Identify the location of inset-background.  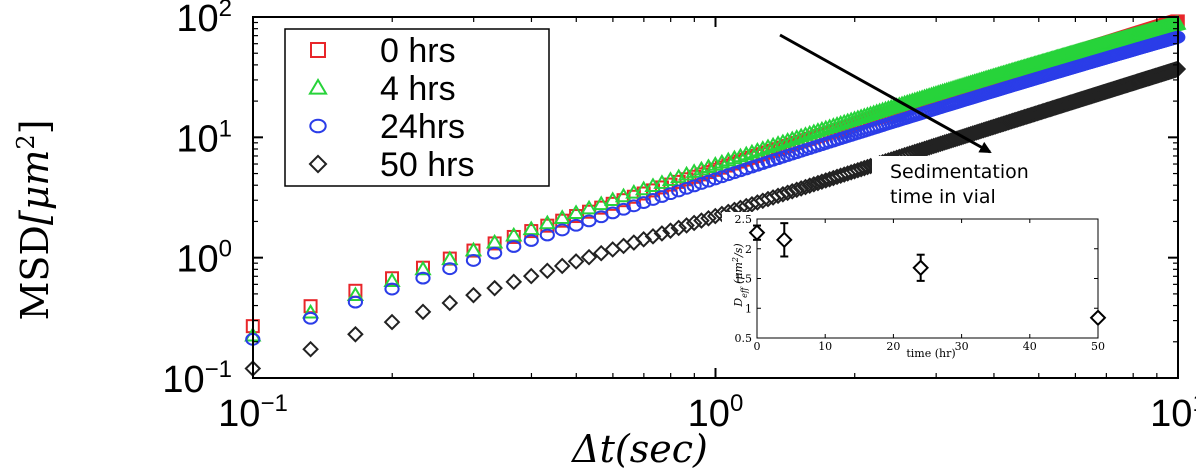
(917, 288).